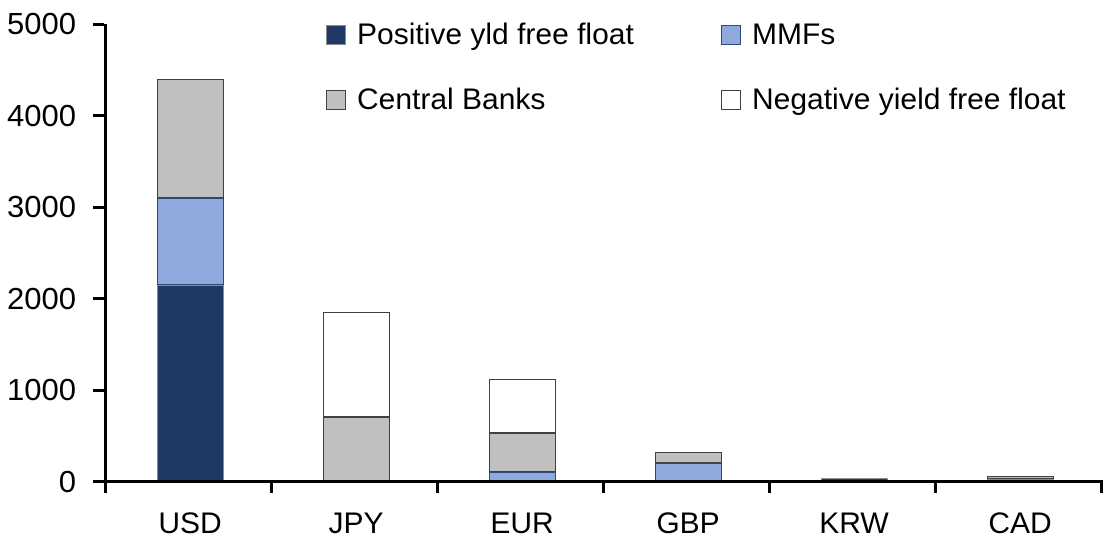 This screenshot has width=1109, height=556. Describe the element at coordinates (336, 100) in the screenshot. I see `legend-swatch-central-banks` at that location.